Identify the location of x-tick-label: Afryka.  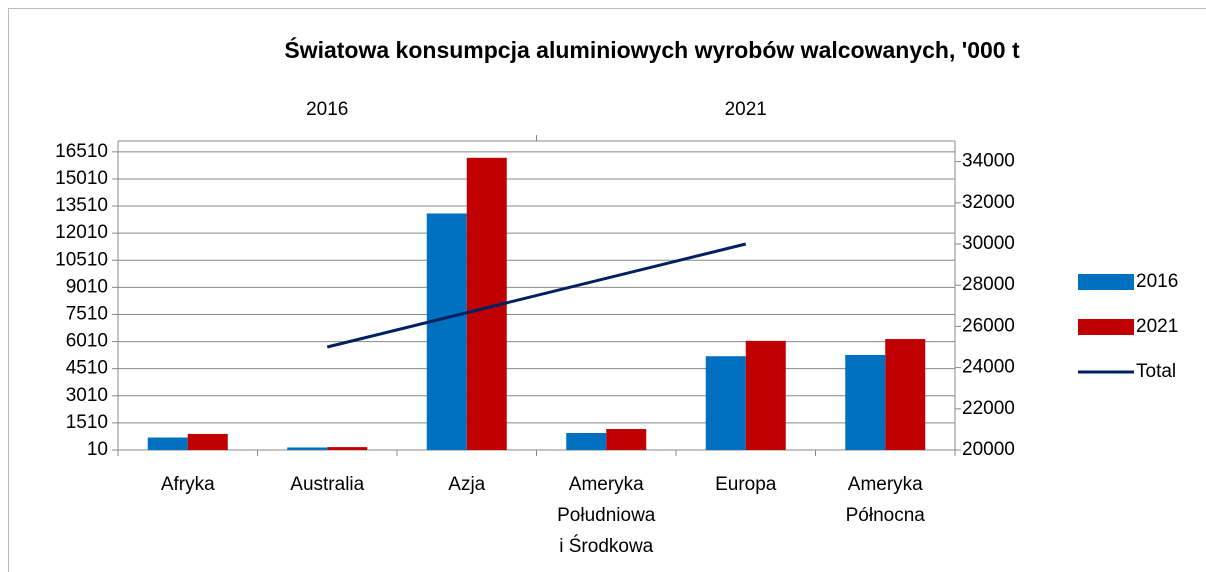
(188, 484).